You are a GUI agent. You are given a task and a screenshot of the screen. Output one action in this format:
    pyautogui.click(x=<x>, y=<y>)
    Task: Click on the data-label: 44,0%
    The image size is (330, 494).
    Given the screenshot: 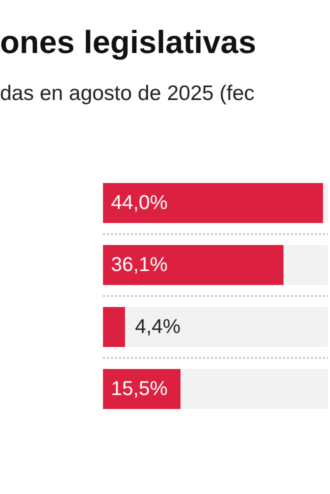 What is the action you would take?
    pyautogui.click(x=139, y=203)
    